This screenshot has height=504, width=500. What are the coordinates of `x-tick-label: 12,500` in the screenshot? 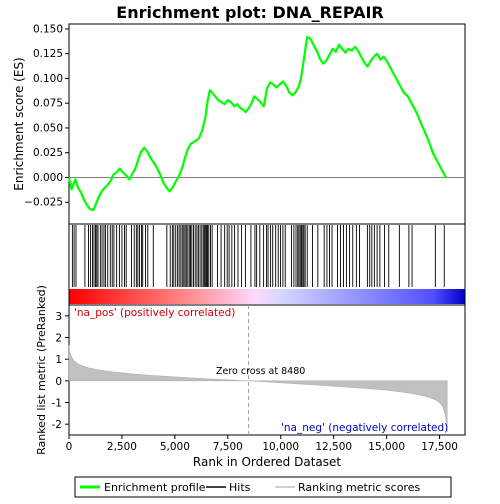 It's located at (333, 447).